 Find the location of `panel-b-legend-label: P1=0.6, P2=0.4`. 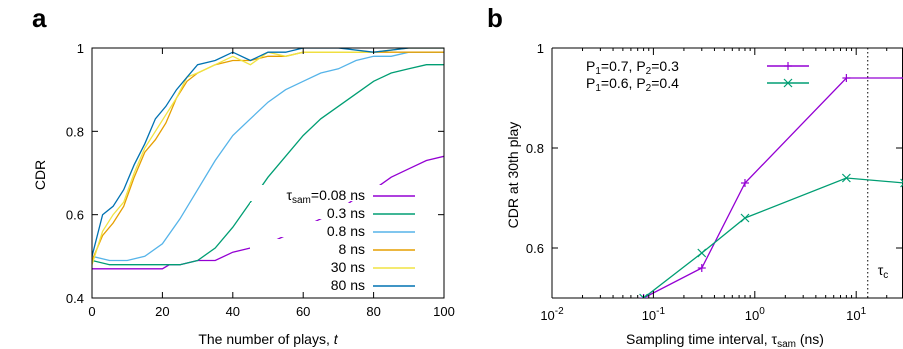

panel-b-legend-label: P1=0.6, P2=0.4 is located at coordinates (632, 84).